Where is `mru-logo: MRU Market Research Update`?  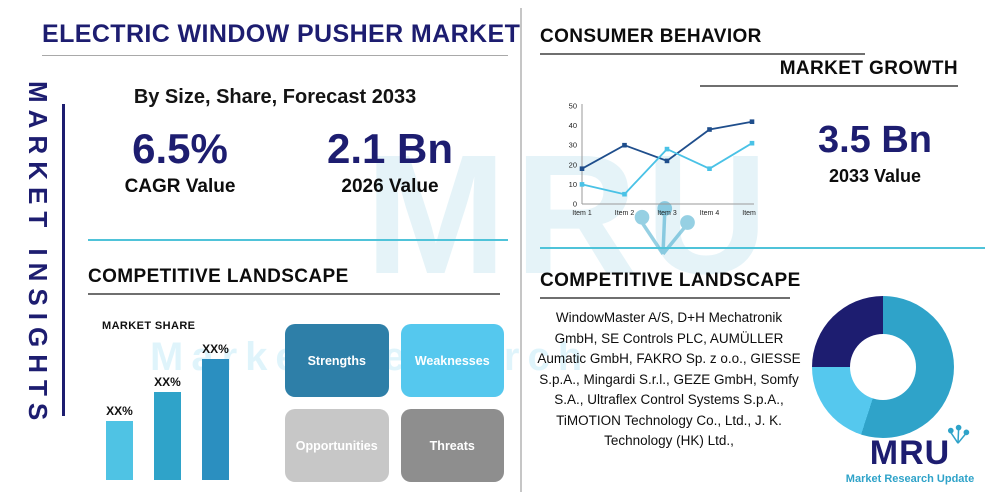
mru-logo: MRU Market Research Update is located at coordinates (910, 454).